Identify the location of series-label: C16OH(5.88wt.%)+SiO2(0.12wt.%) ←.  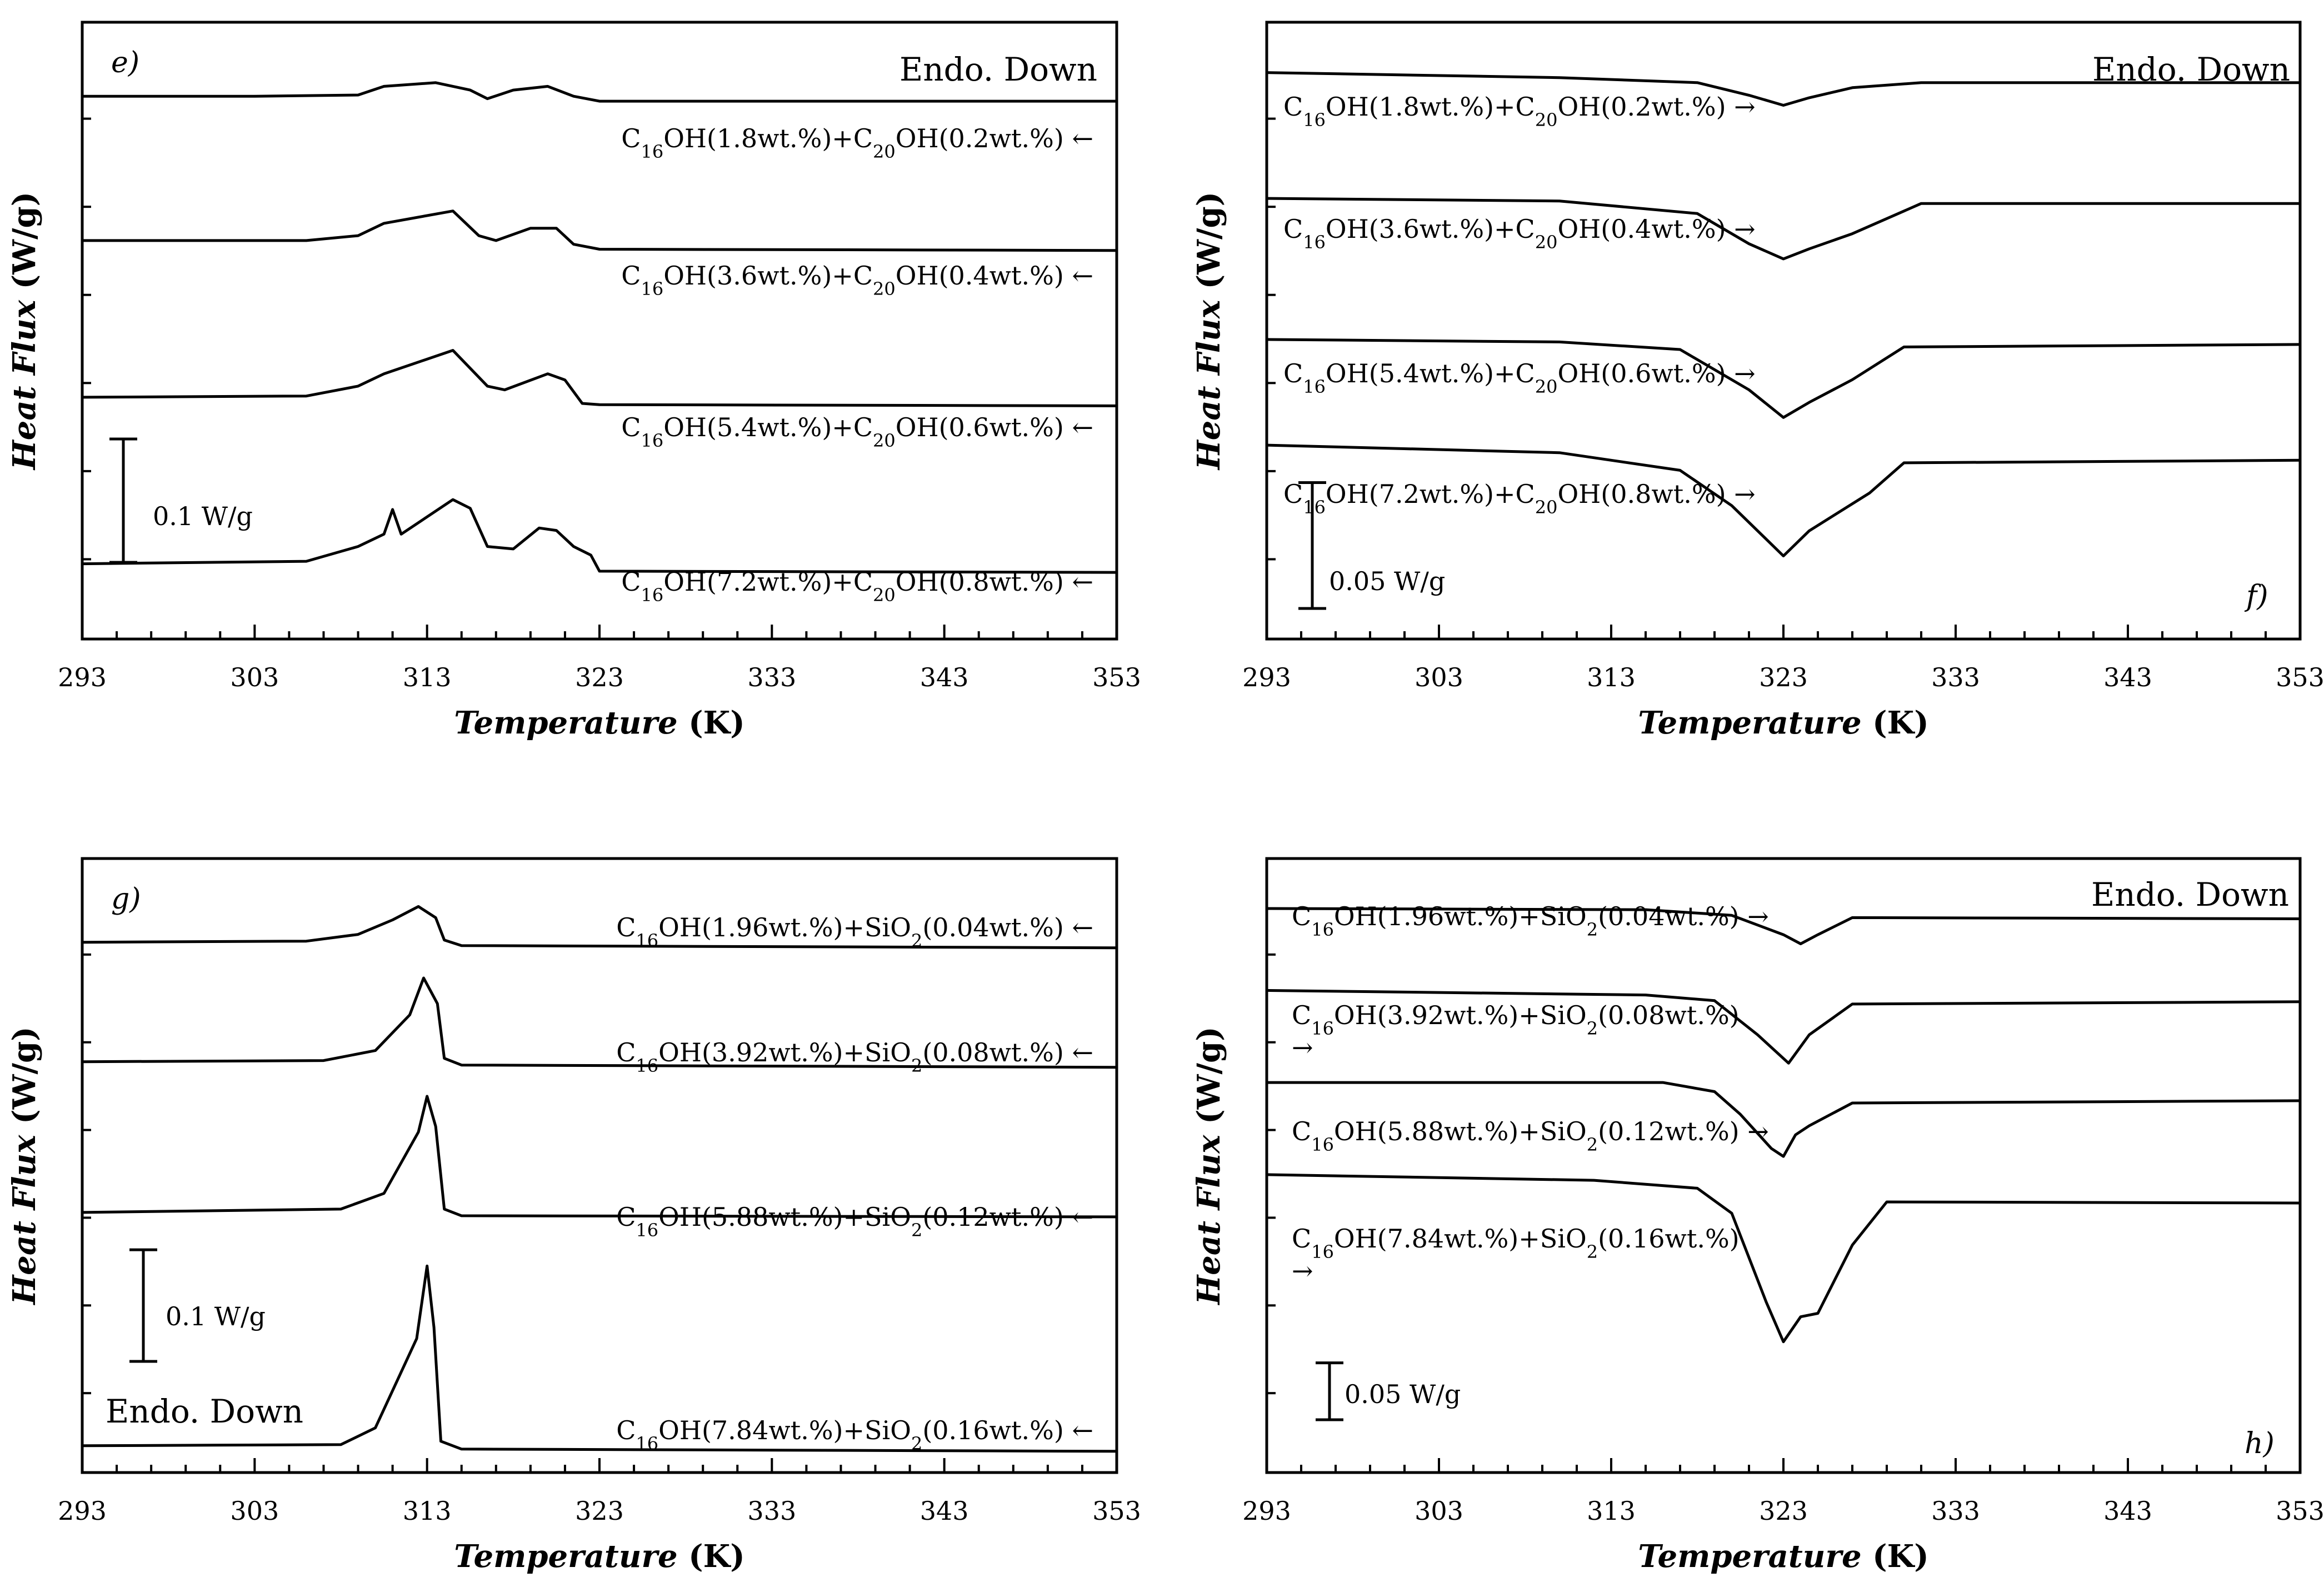
(854, 1222).